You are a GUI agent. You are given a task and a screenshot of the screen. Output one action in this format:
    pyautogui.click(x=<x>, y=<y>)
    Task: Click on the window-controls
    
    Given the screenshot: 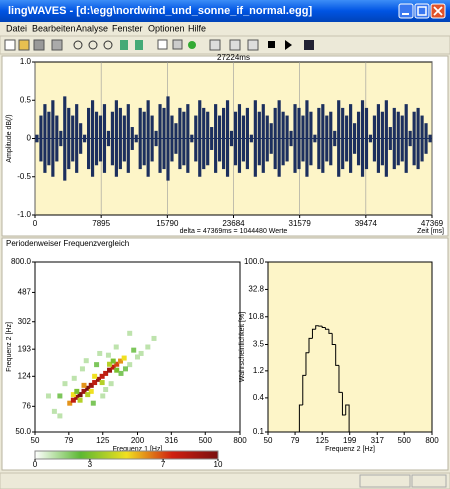 What is the action you would take?
    pyautogui.click(x=422, y=11)
    